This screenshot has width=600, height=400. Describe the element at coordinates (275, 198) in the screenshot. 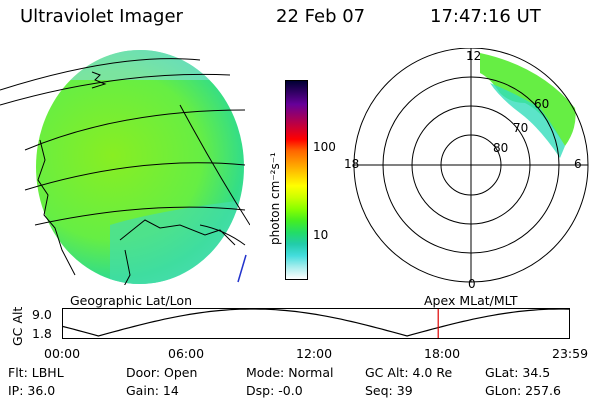

I see `colorbar-unit-label: photon cm⁻²s⁻¹` at that location.